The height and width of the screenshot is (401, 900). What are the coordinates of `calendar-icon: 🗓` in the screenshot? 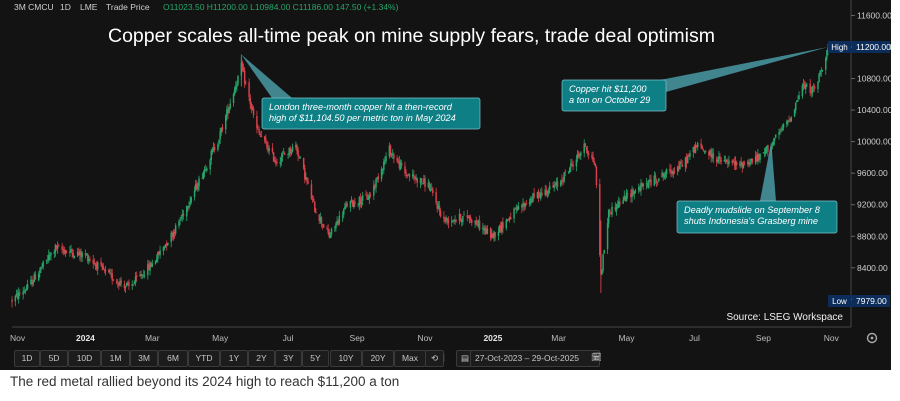 It's located at (596, 357).